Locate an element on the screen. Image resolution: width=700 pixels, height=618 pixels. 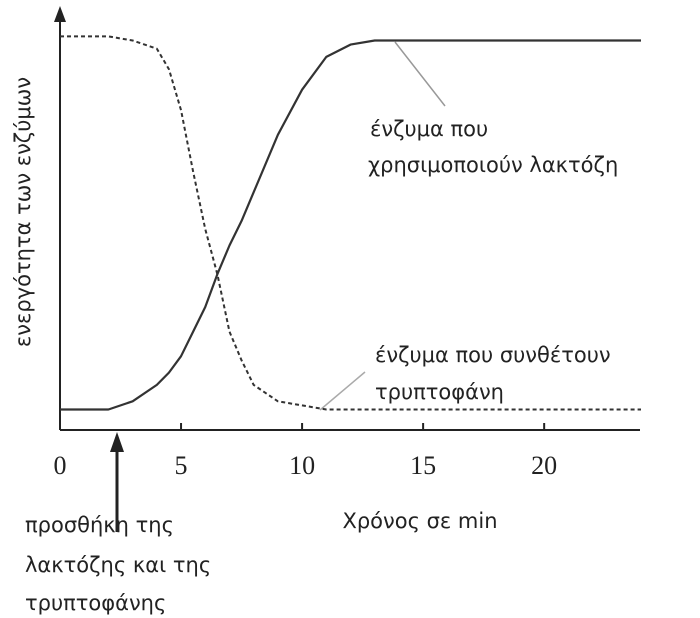
x-axis-label: Χρόνος σε min is located at coordinates (419, 521).